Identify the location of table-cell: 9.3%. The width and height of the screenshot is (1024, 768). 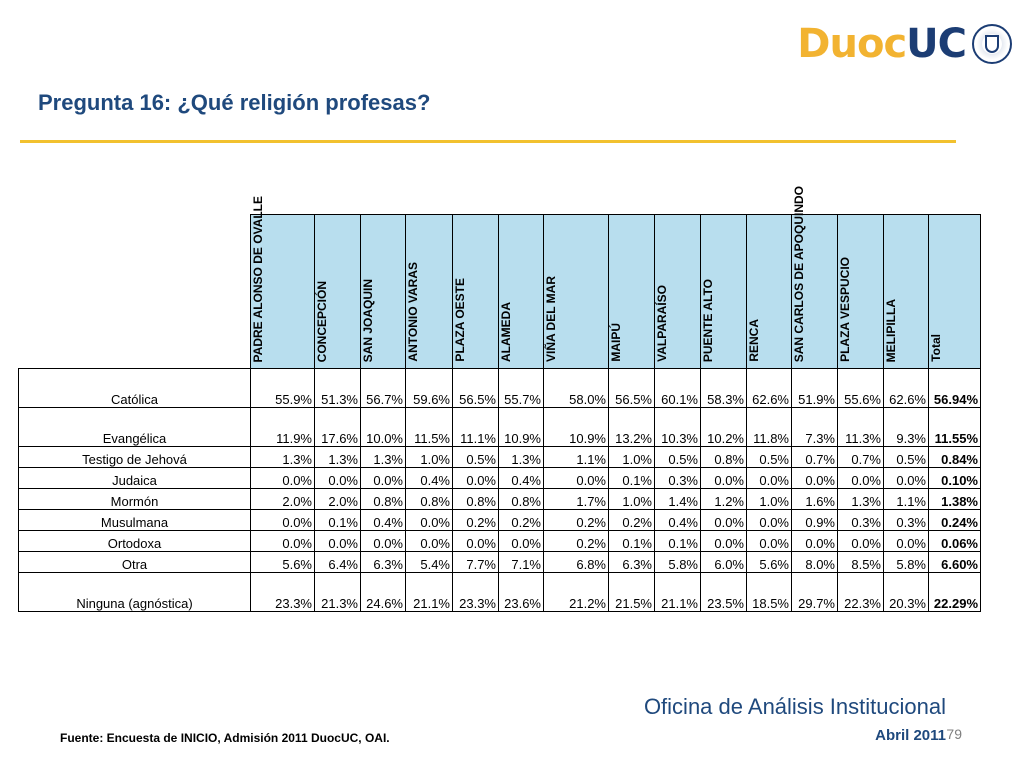
(906, 427).